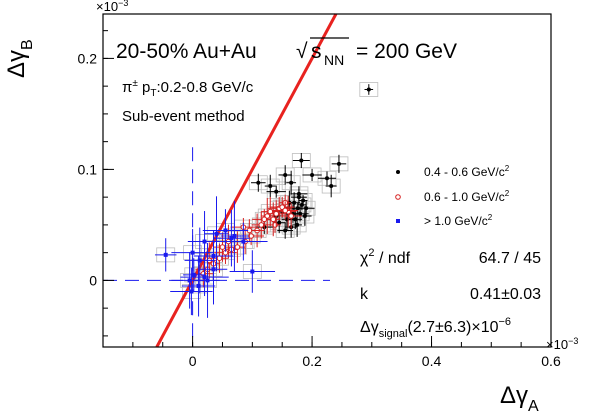  Describe the element at coordinates (19, 58) in the screenshot. I see `y-axis-title: ΔγB` at that location.